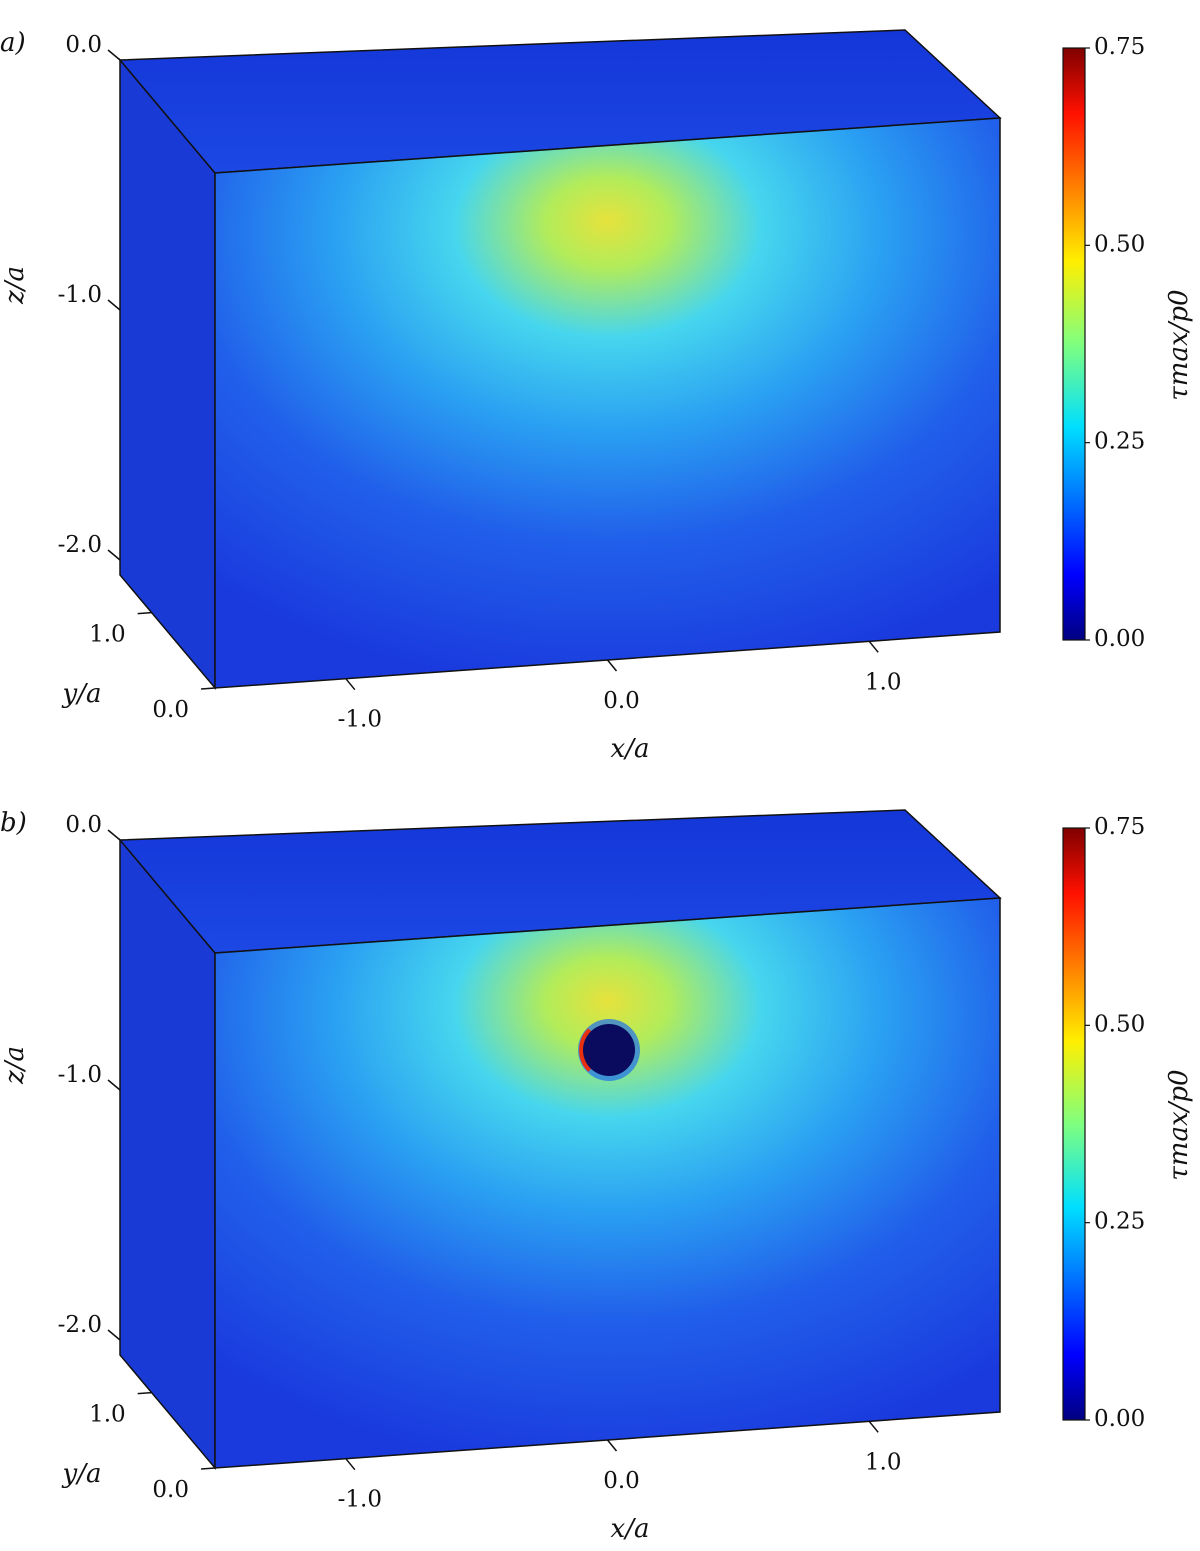  I want to click on inclusion, so click(609, 1050).